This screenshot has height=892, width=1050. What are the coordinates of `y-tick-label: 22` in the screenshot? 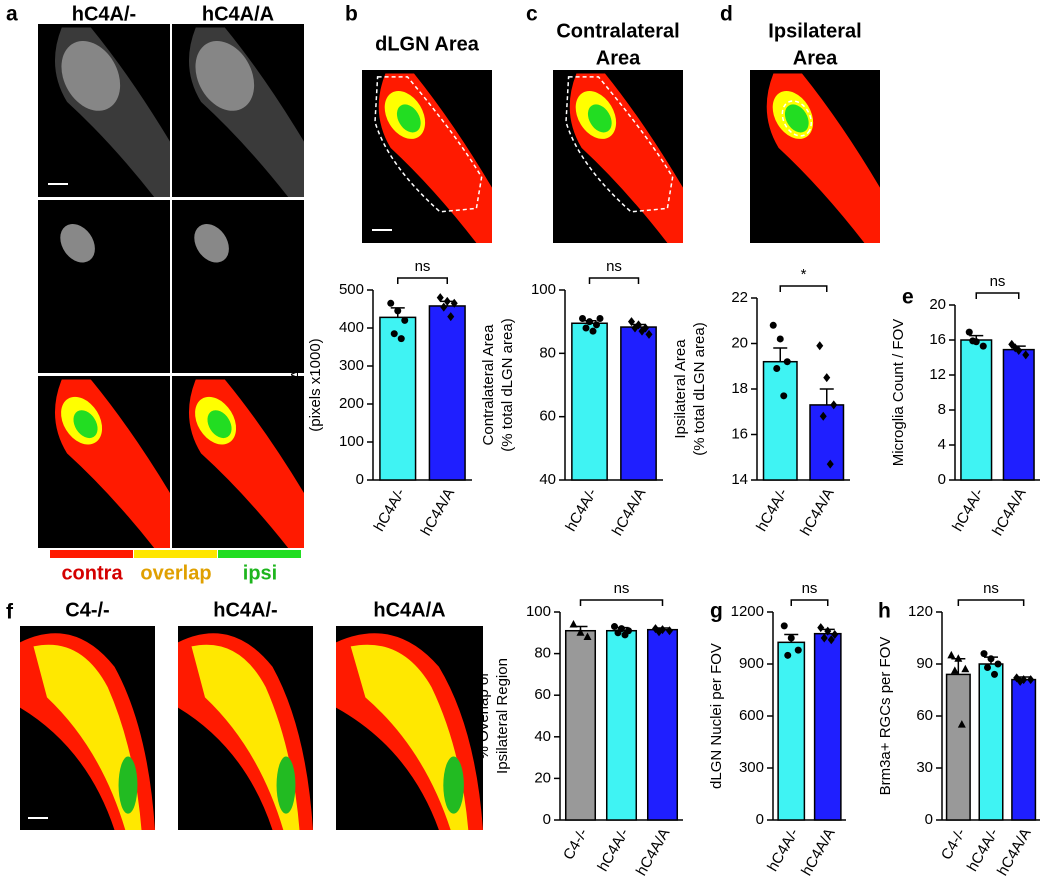 It's located at (739, 297).